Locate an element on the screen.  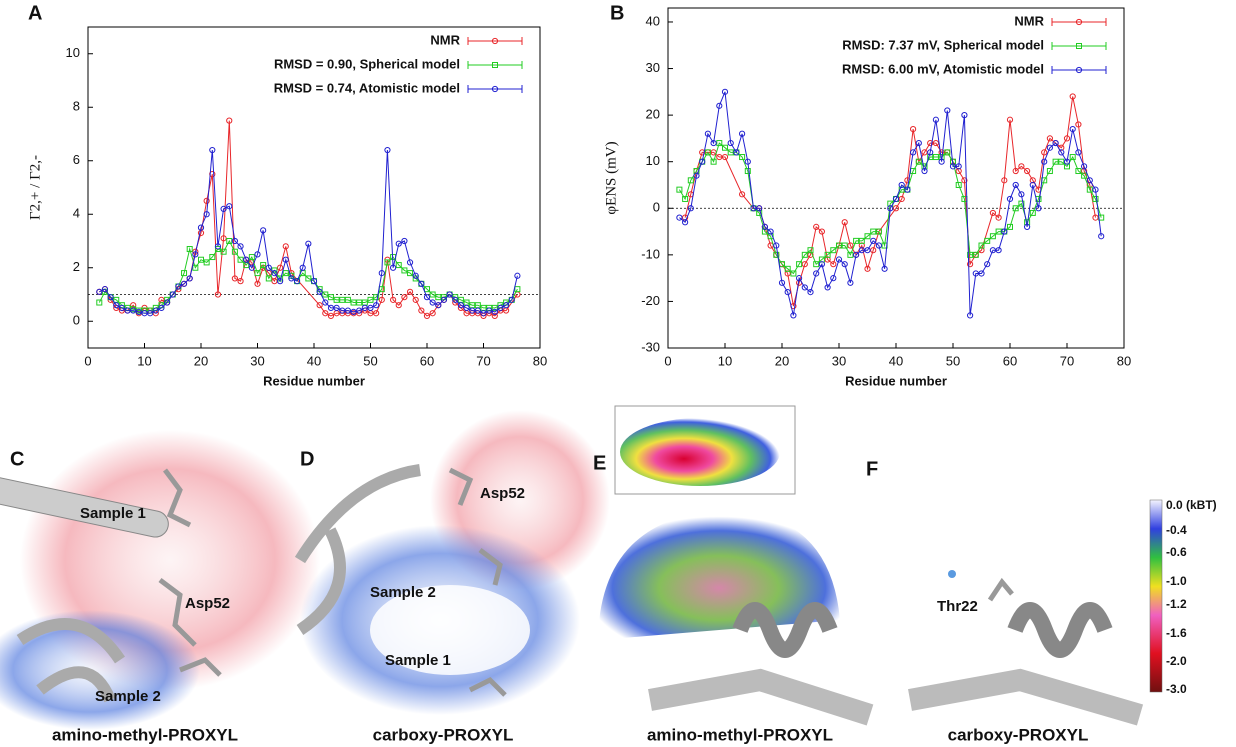
series-line is located at coordinates (890, 203).